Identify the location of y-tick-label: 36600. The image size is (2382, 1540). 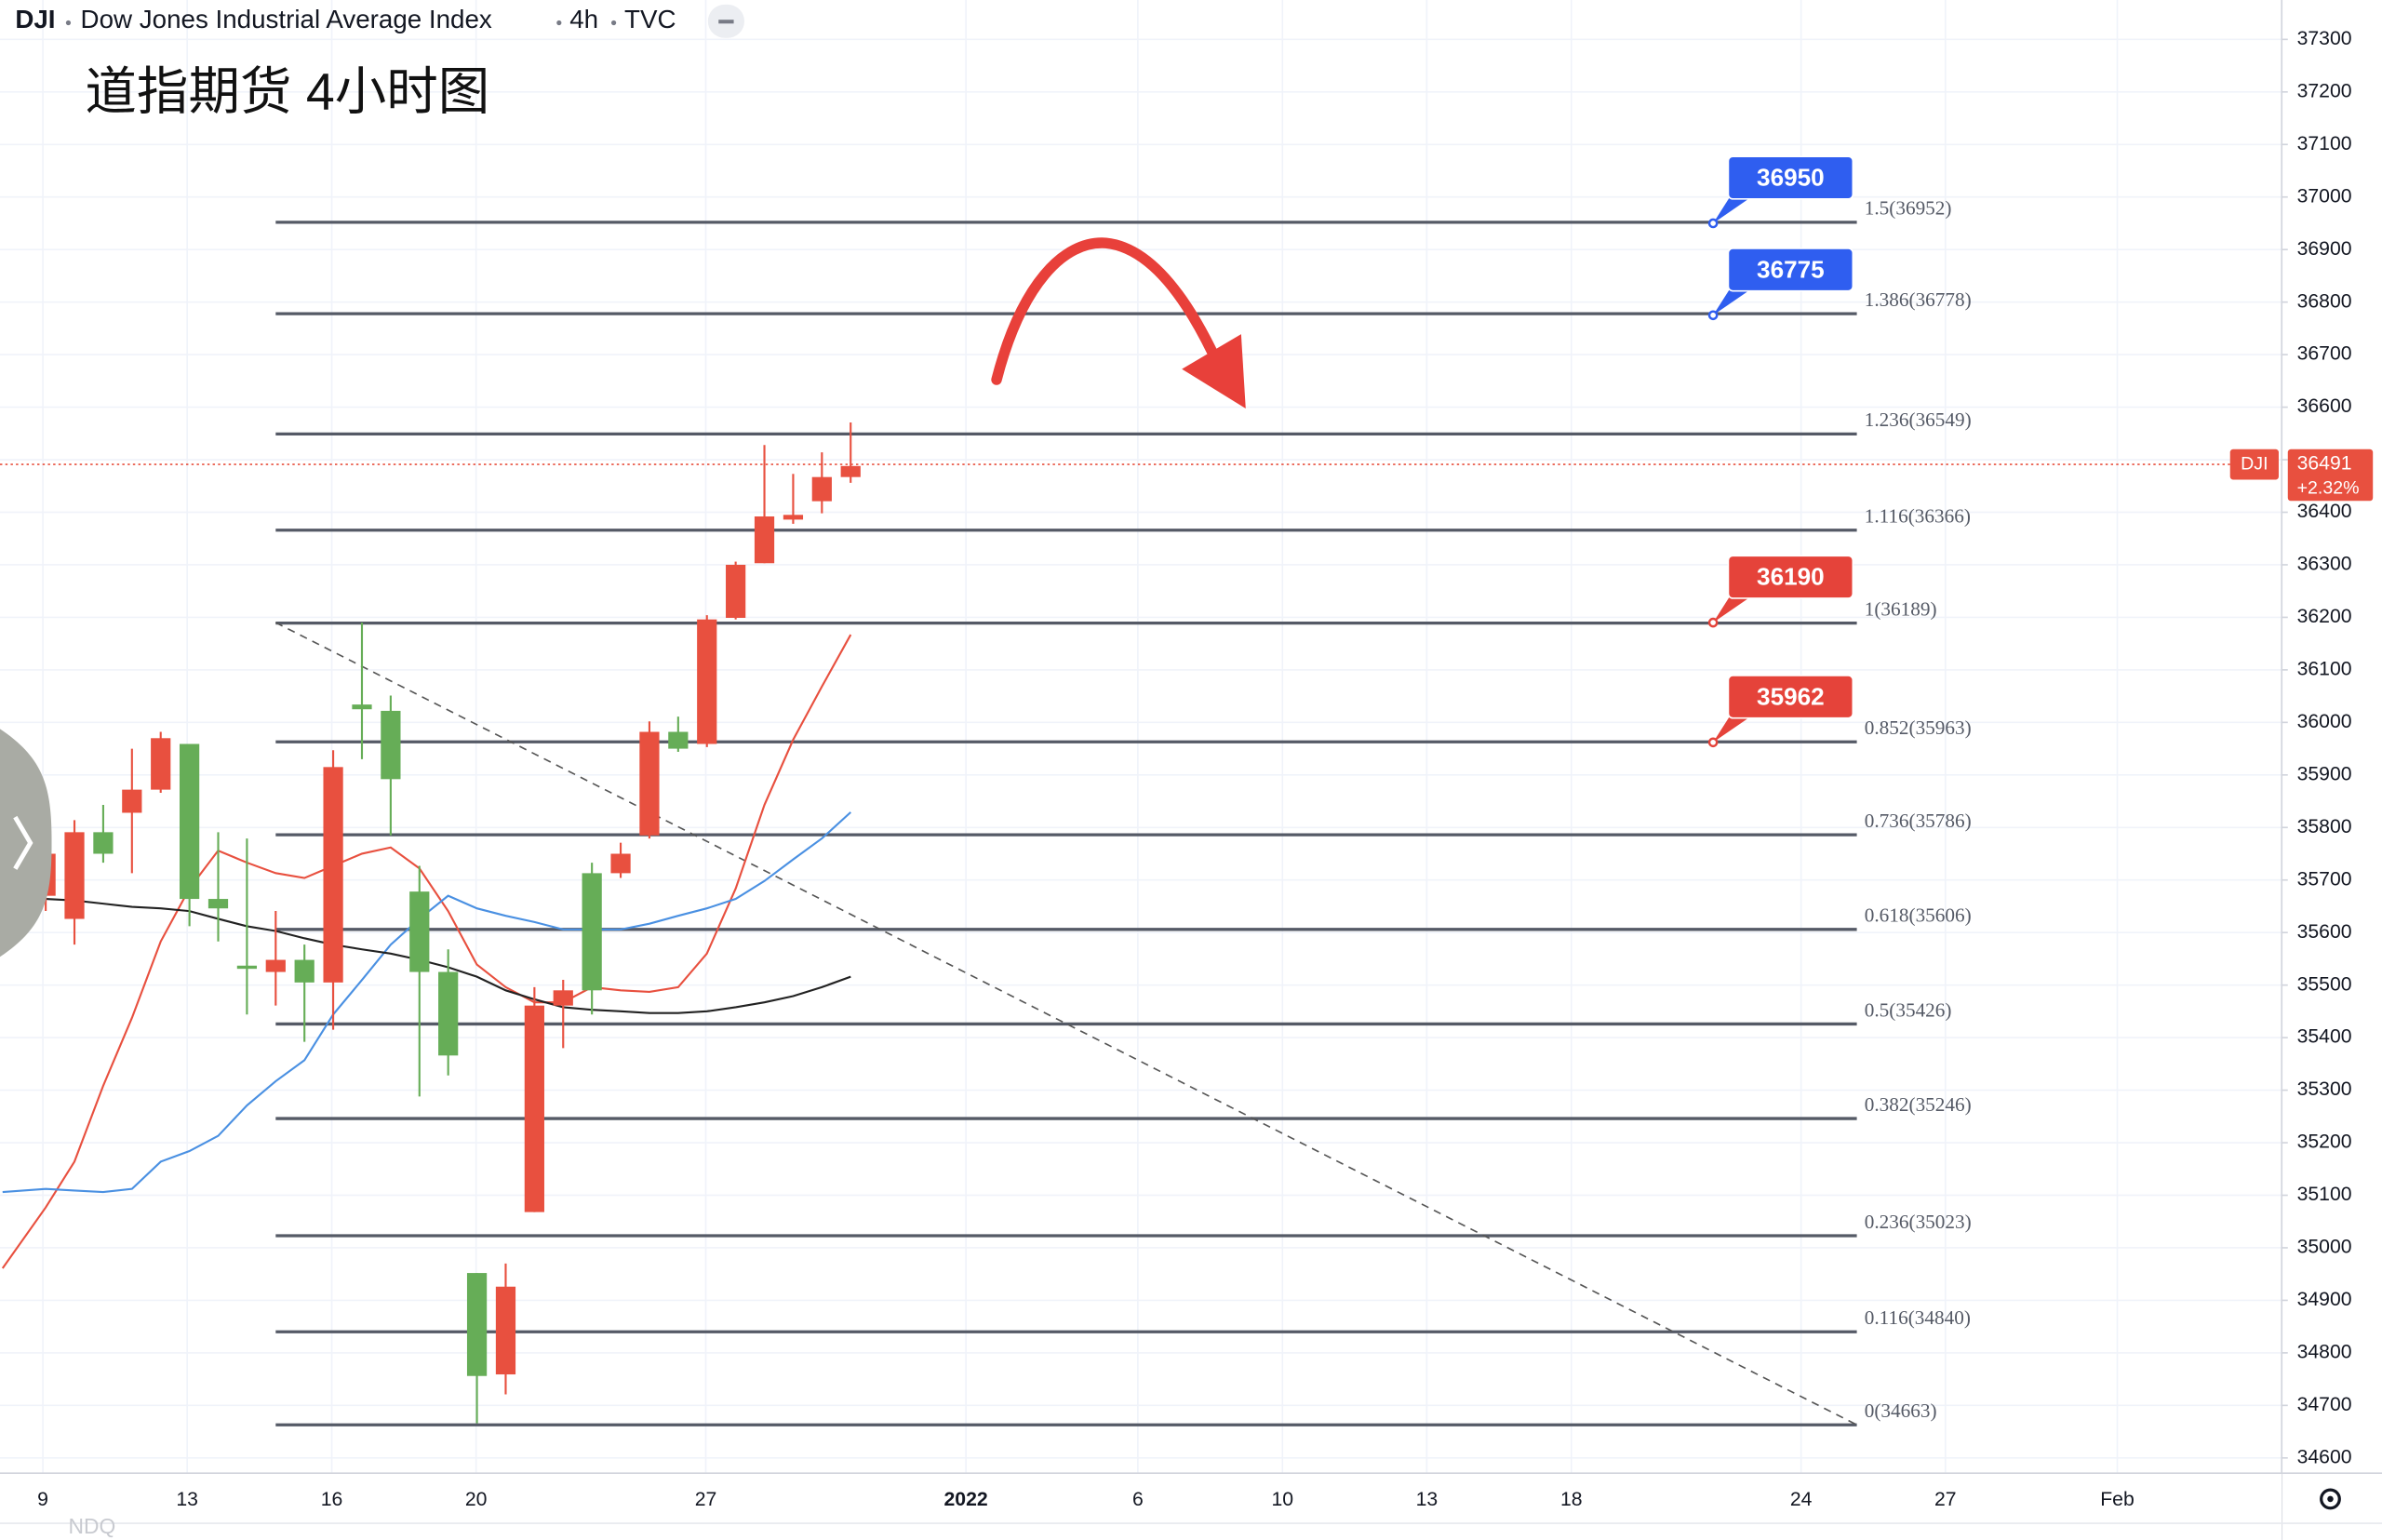
(2324, 406).